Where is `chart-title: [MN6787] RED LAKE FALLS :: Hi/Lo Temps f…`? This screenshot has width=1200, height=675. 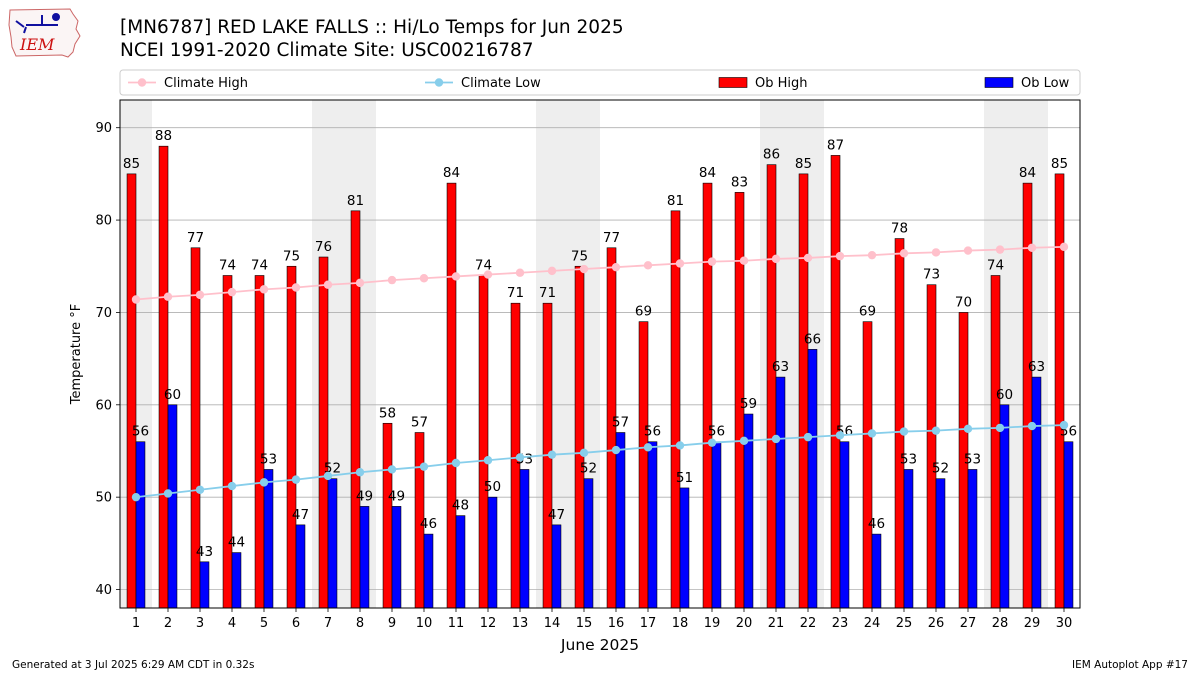
chart-title: [MN6787] RED LAKE FALLS :: Hi/Lo Temps f… is located at coordinates (372, 27).